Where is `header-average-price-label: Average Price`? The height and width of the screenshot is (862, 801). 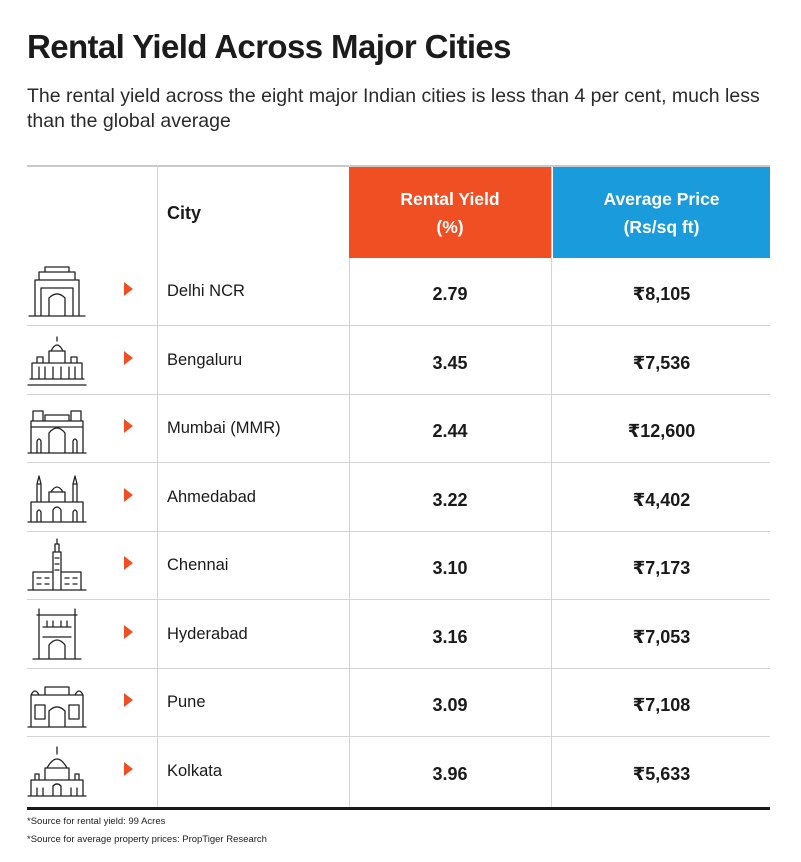 header-average-price-label: Average Price is located at coordinates (661, 198).